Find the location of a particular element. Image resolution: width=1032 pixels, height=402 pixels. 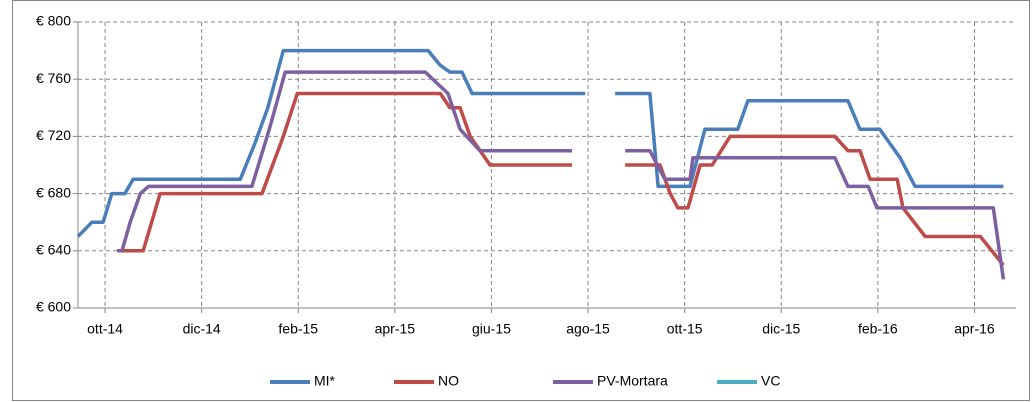

legend-label: NO is located at coordinates (448, 381).